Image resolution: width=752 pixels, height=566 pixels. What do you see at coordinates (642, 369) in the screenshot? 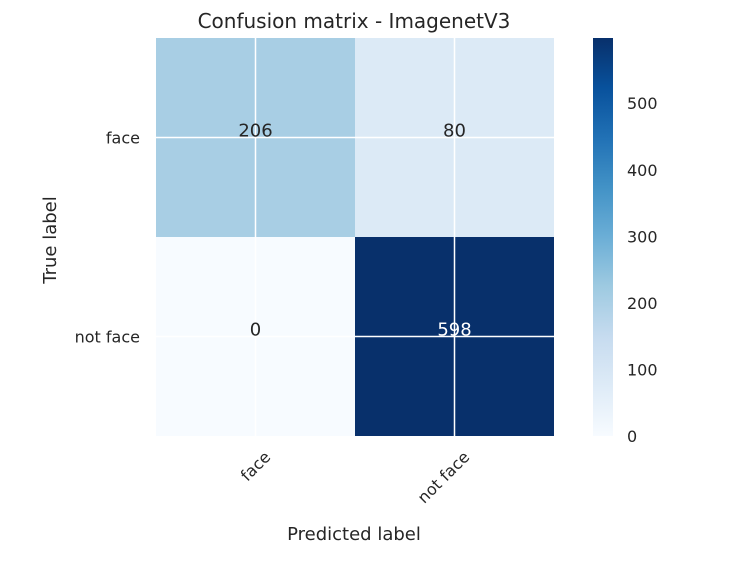
I see `colorbar-tick-label: 100` at bounding box center [642, 369].